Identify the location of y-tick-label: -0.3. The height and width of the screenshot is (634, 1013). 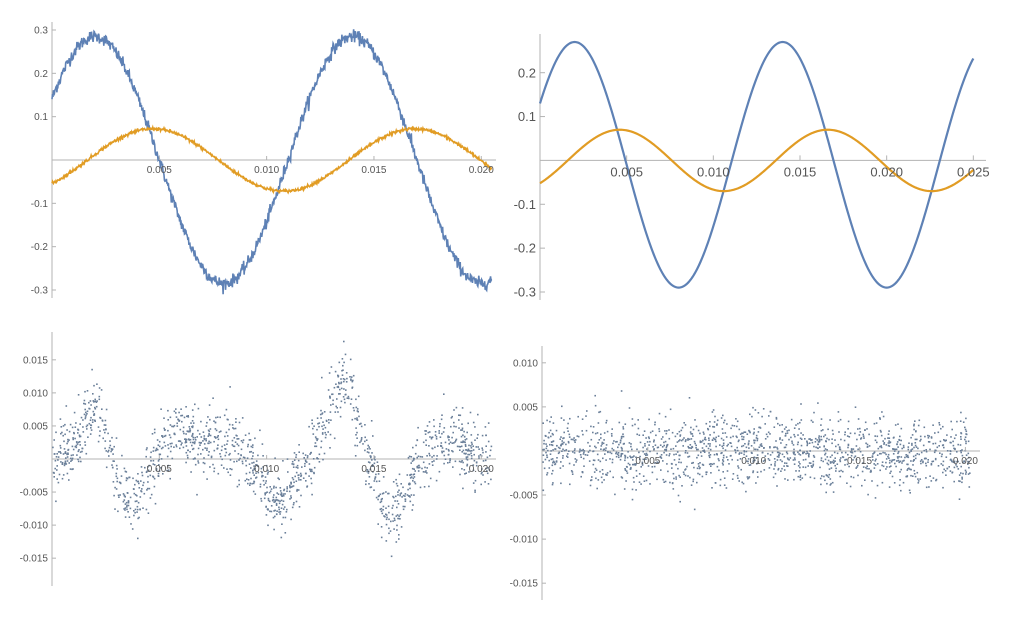
(40, 291).